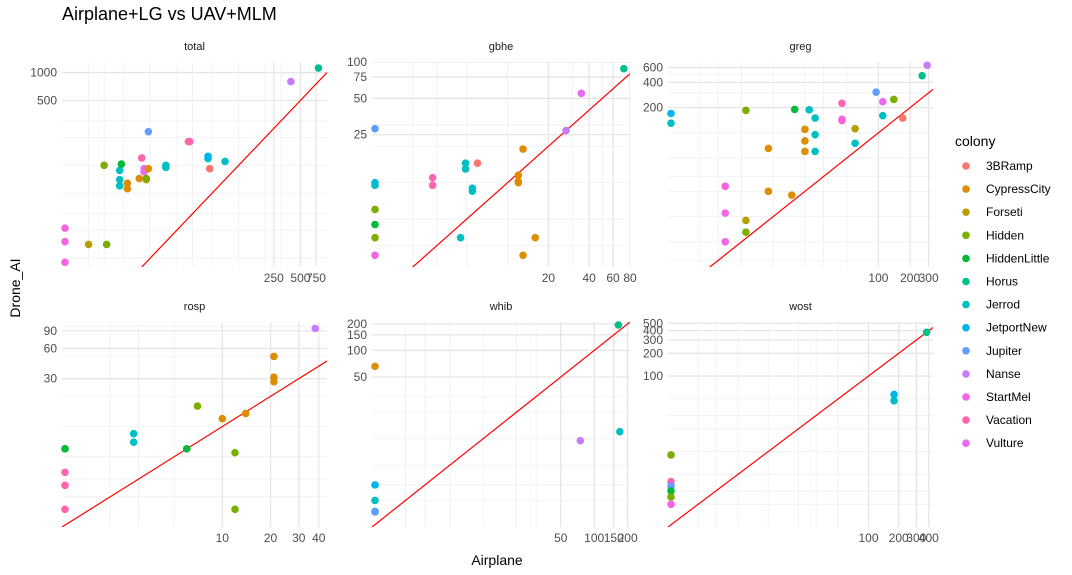  Describe the element at coordinates (15, 287) in the screenshot. I see `y-axis-title: Drone_AI` at that location.